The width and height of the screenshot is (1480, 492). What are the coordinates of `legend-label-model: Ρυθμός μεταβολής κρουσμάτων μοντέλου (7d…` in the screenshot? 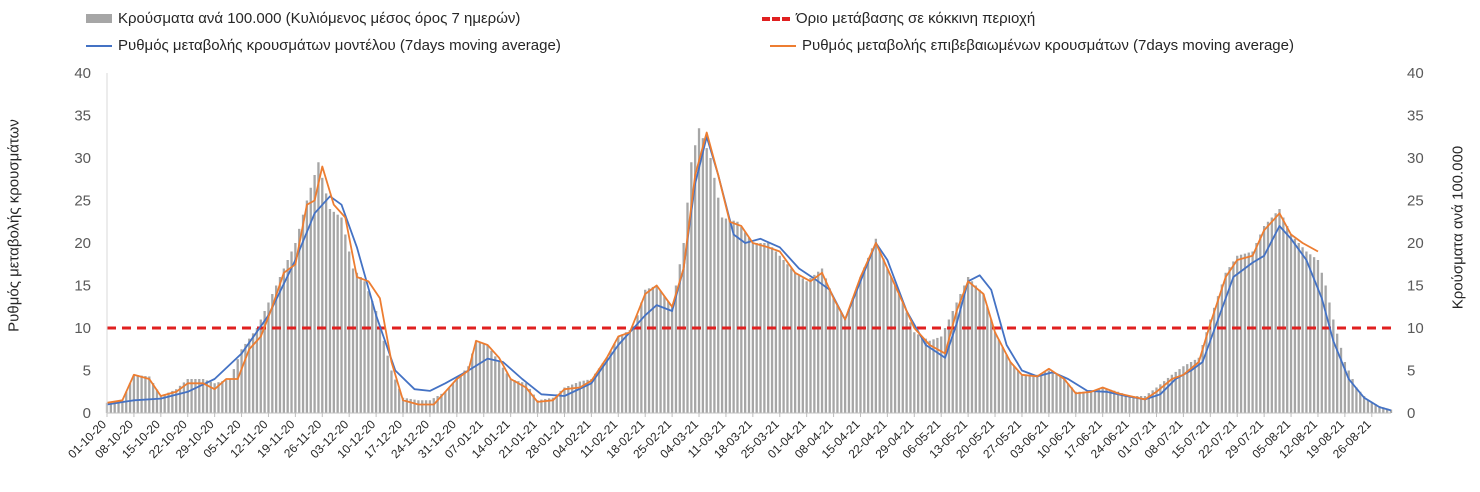 It's located at (339, 45).